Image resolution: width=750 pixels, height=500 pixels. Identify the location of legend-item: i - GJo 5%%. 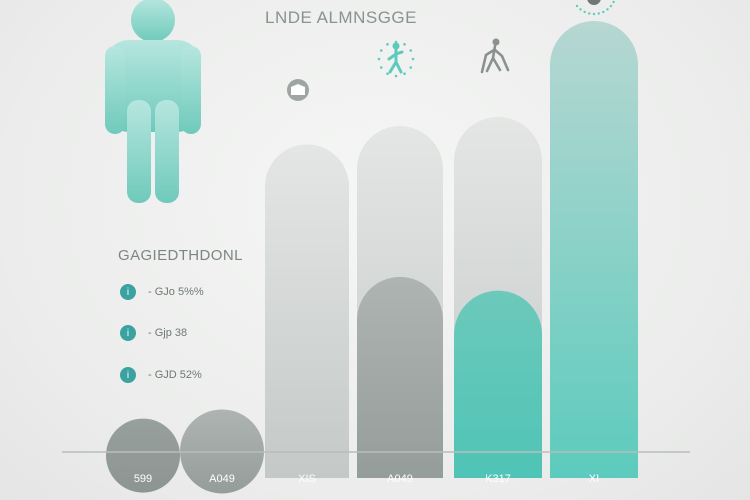
(162, 292).